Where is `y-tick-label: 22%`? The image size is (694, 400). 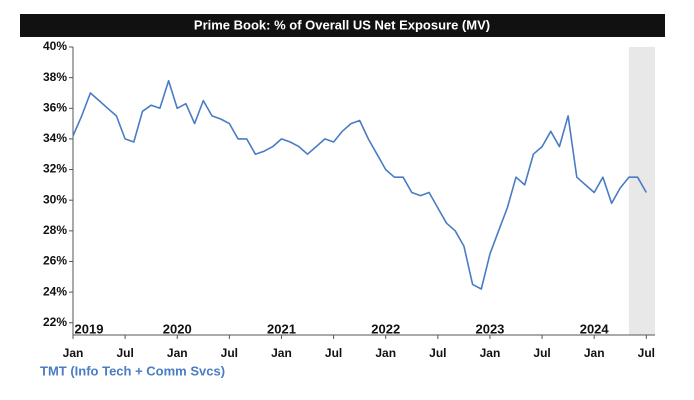 y-tick-label: 22% is located at coordinates (55, 322).